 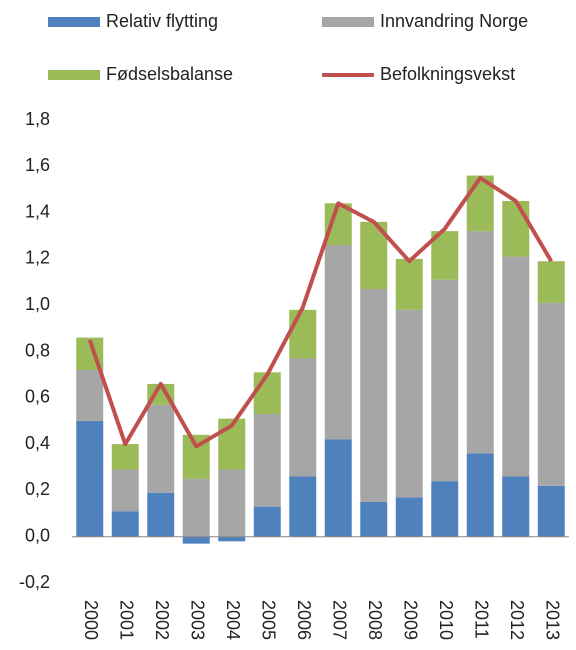 What do you see at coordinates (37, 489) in the screenshot?
I see `y-tick-label: 0,2` at bounding box center [37, 489].